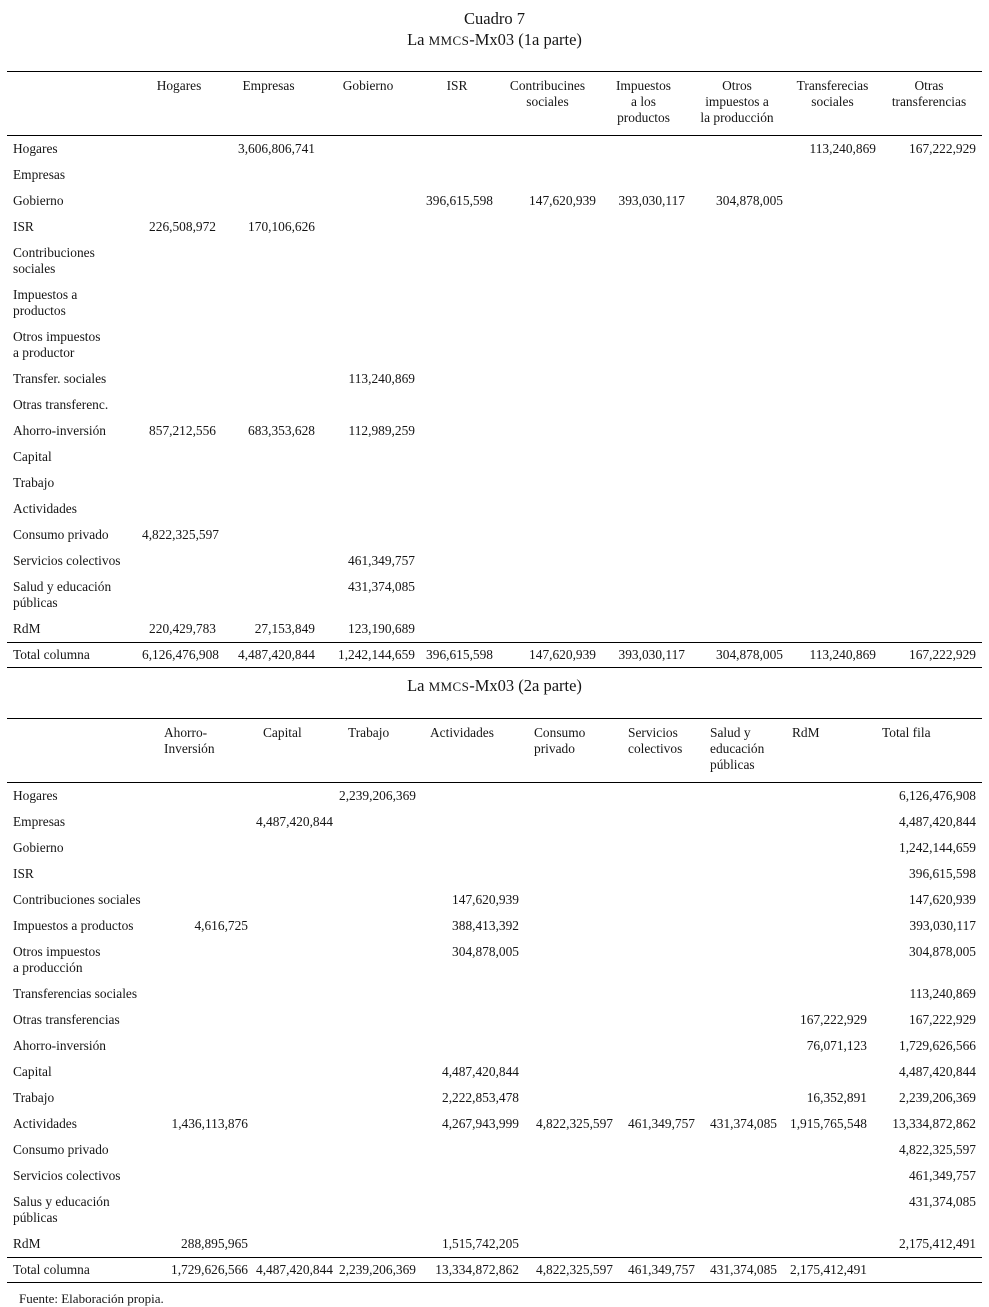 This screenshot has height=1307, width=989. What do you see at coordinates (942, 148) in the screenshot?
I see `table-cell: 167,222,929` at bounding box center [942, 148].